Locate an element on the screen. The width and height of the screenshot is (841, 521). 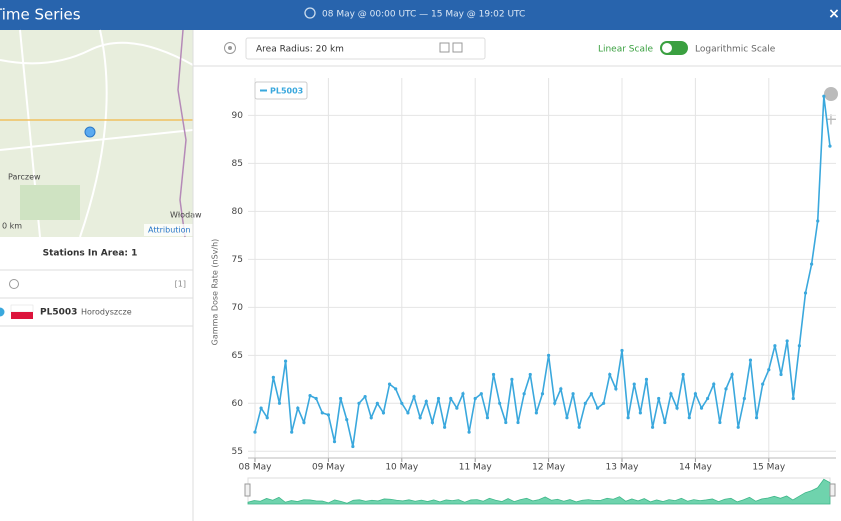
x-tick-label: 12 May is located at coordinates (549, 468).